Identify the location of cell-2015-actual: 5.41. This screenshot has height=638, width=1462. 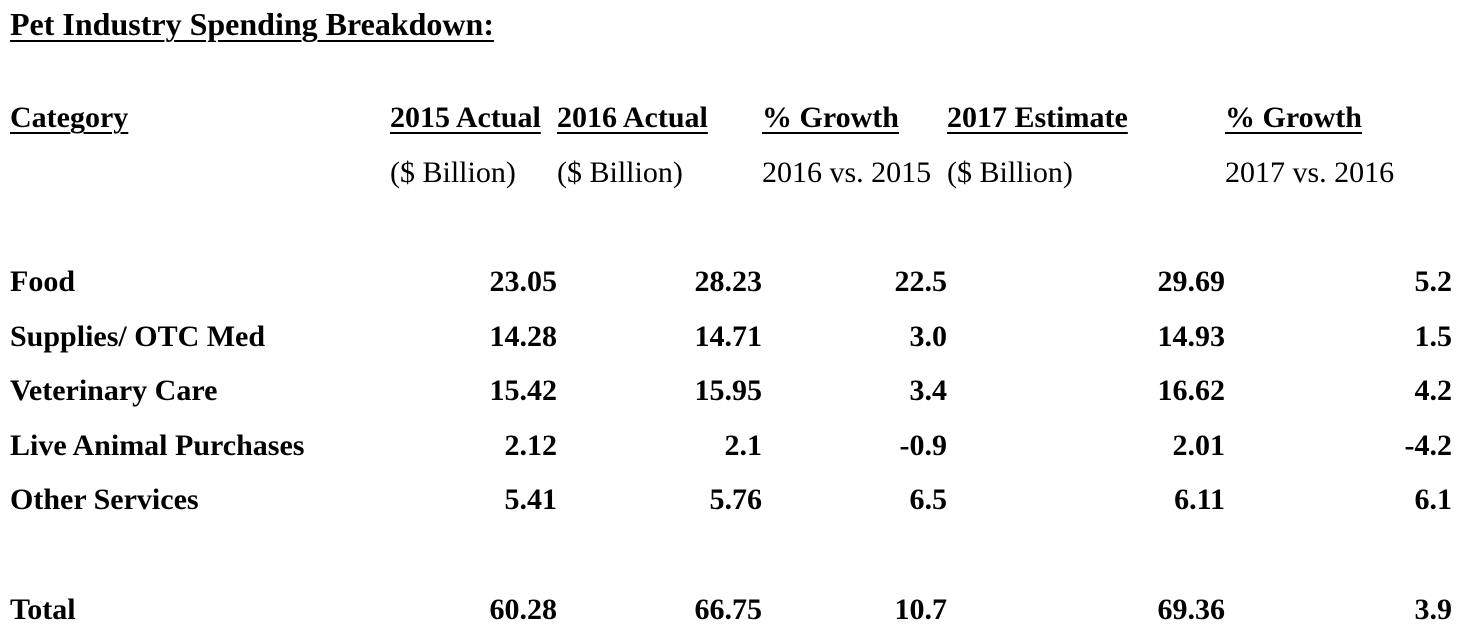
(531, 500).